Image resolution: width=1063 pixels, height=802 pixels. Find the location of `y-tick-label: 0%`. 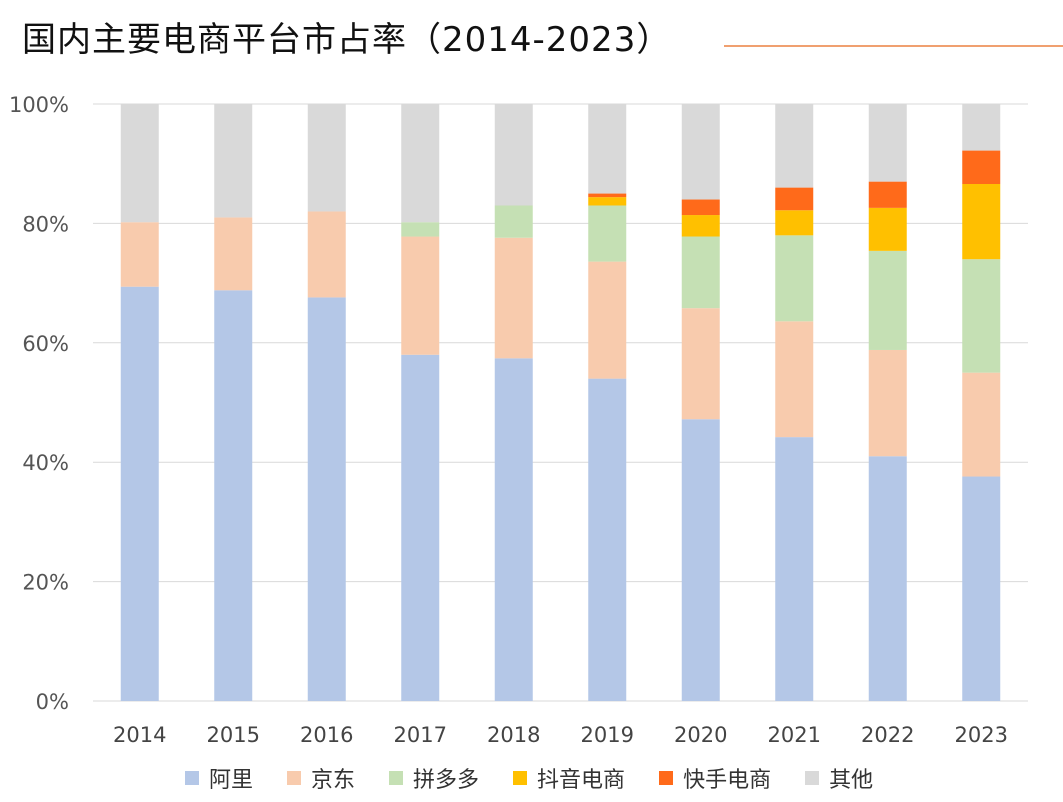

y-tick-label: 0% is located at coordinates (52, 702).